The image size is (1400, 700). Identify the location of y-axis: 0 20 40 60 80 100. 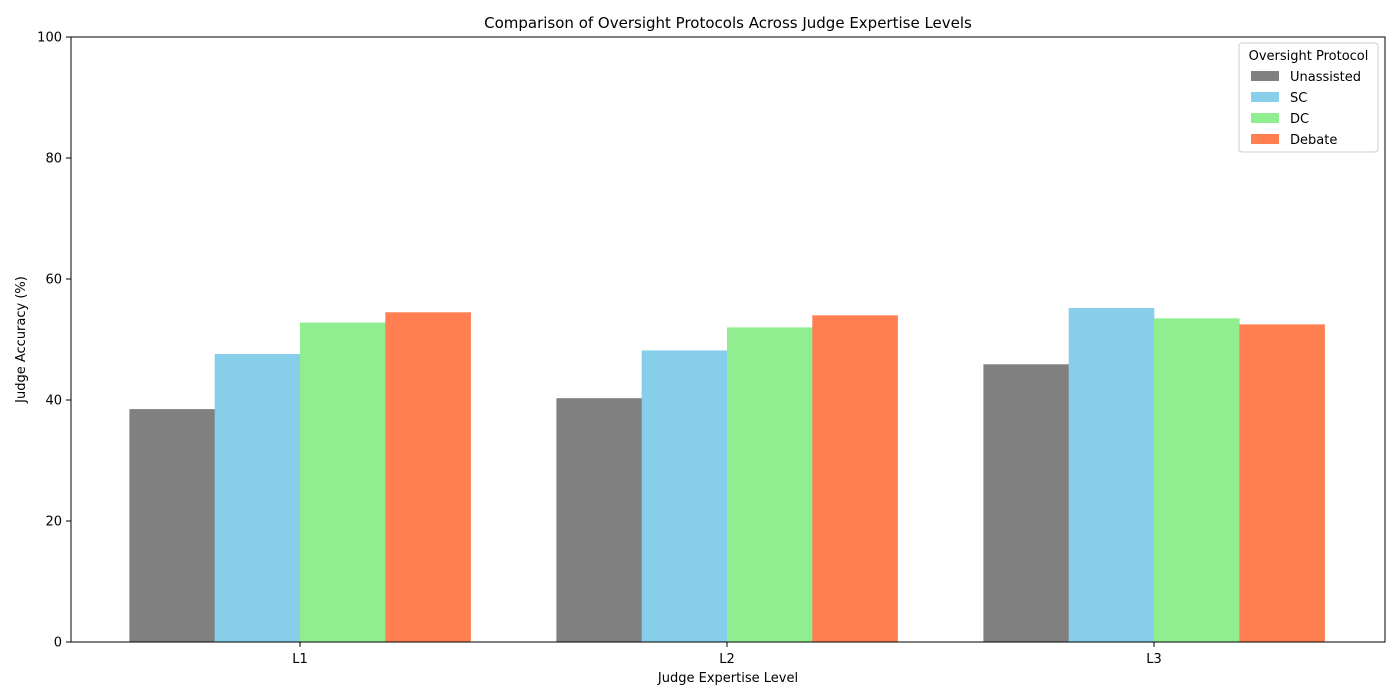
(54, 341).